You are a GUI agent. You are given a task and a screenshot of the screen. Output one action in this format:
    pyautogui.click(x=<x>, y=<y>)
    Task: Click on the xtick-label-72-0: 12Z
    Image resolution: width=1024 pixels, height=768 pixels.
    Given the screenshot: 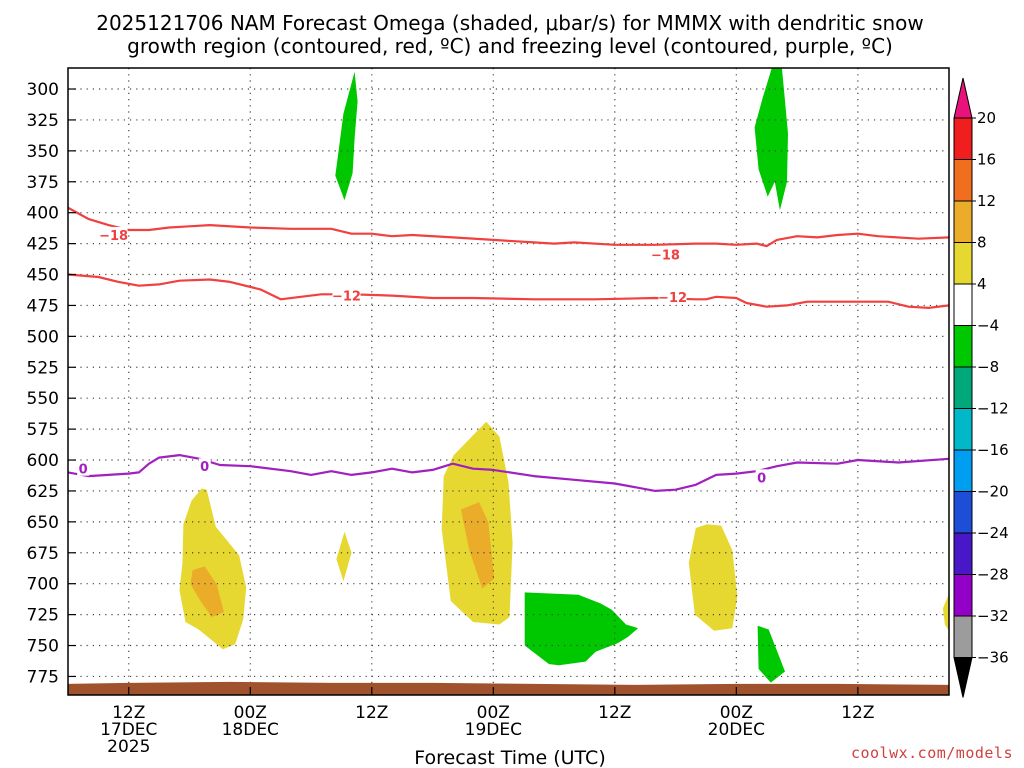 What is the action you would take?
    pyautogui.click(x=857, y=713)
    